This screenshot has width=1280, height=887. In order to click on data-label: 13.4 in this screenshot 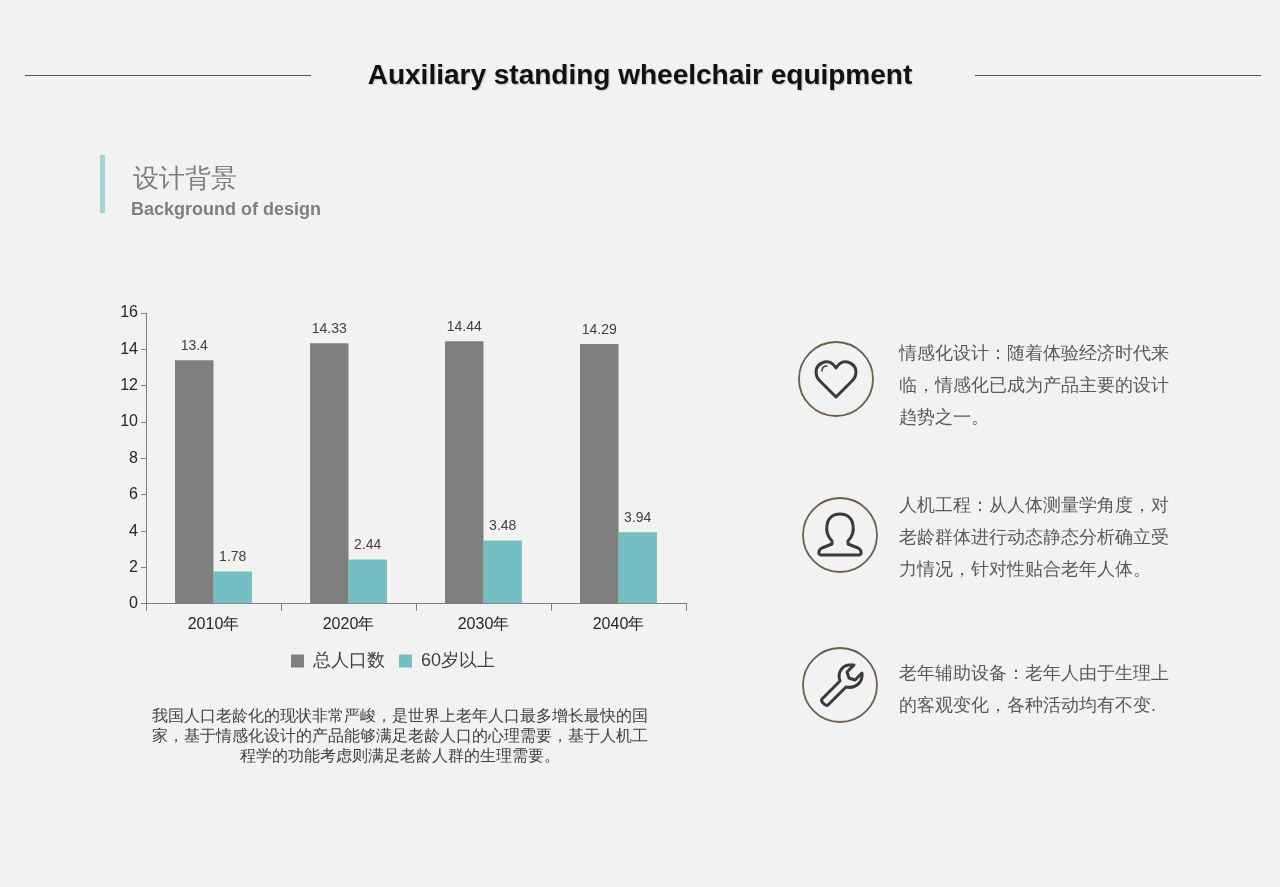, I will do `click(194, 345)`.